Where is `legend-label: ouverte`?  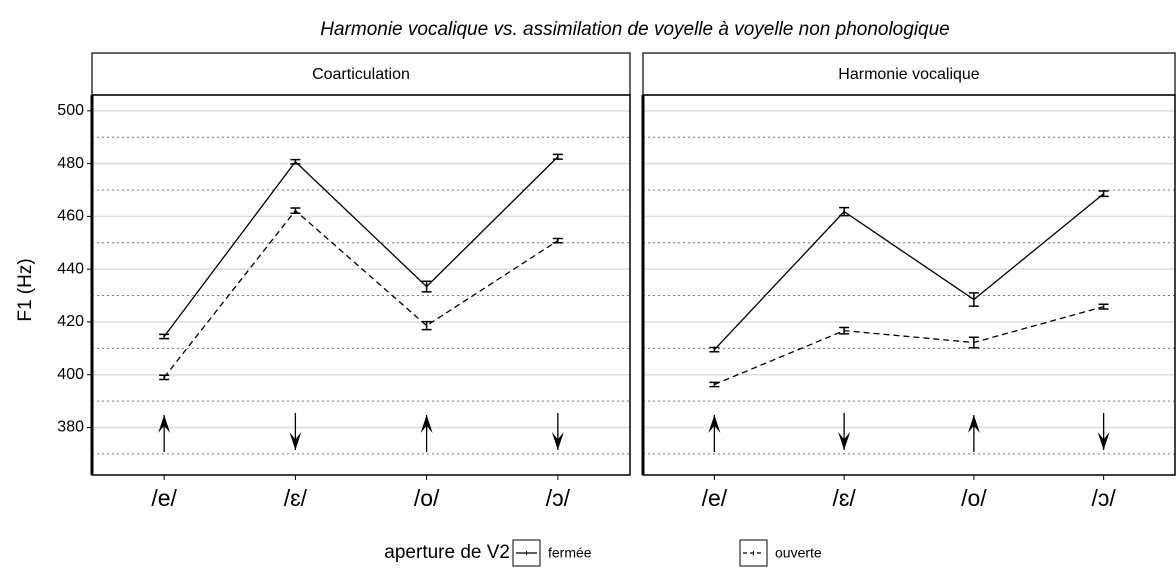
legend-label: ouverte is located at coordinates (798, 553).